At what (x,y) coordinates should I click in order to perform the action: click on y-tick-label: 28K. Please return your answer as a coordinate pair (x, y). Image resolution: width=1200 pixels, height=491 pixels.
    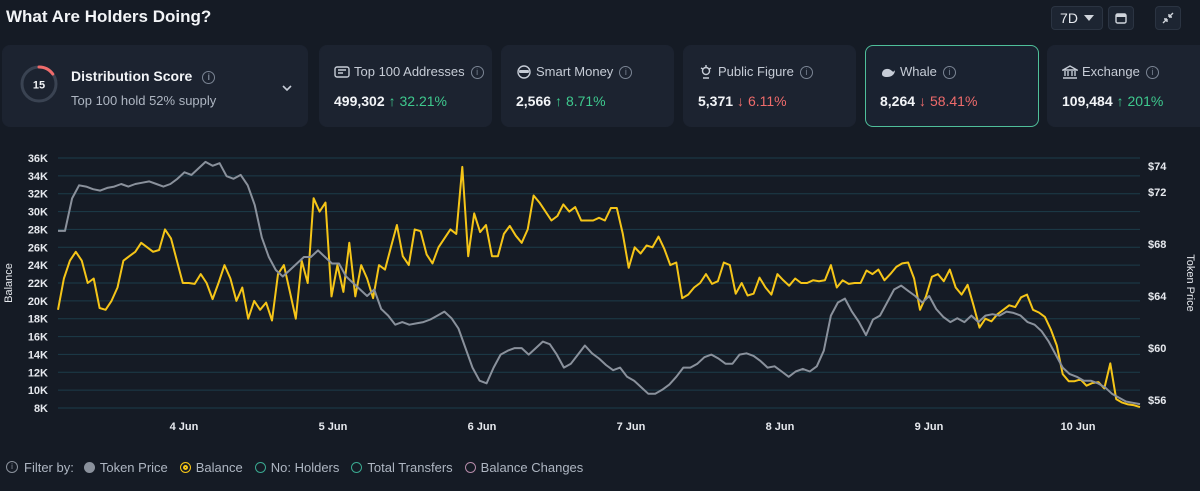
    Looking at the image, I should click on (38, 230).